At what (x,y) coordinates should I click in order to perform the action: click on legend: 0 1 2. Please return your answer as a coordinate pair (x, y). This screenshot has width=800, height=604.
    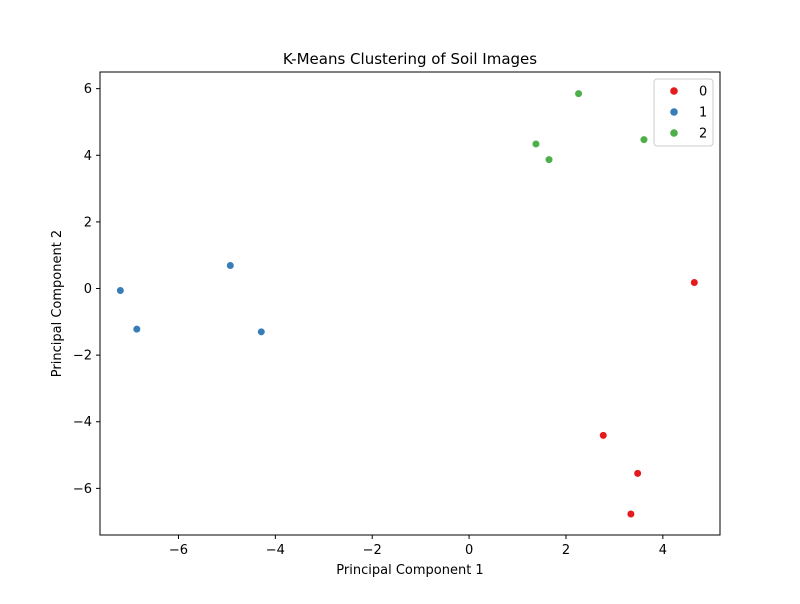
    Looking at the image, I should click on (683, 112).